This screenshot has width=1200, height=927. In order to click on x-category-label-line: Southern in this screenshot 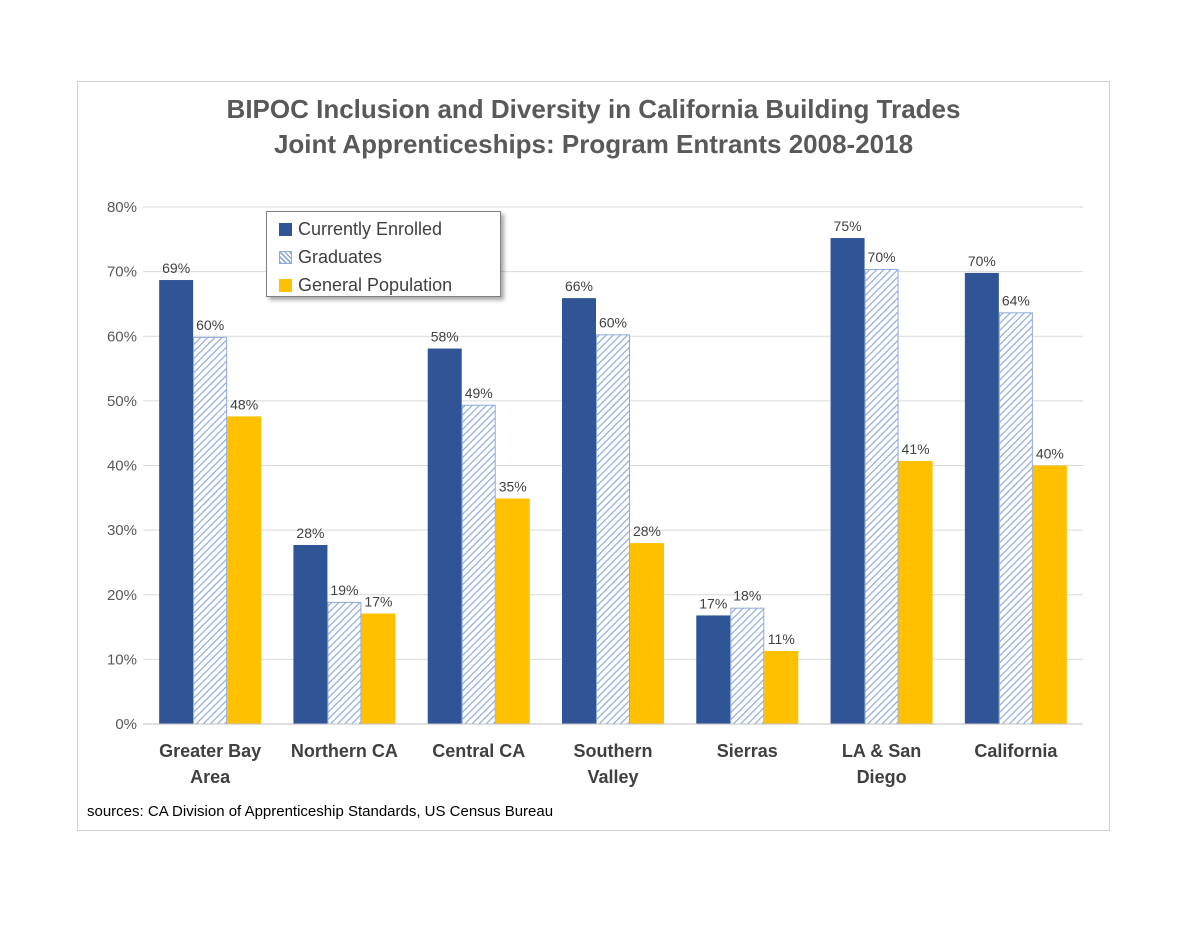, I will do `click(613, 751)`.